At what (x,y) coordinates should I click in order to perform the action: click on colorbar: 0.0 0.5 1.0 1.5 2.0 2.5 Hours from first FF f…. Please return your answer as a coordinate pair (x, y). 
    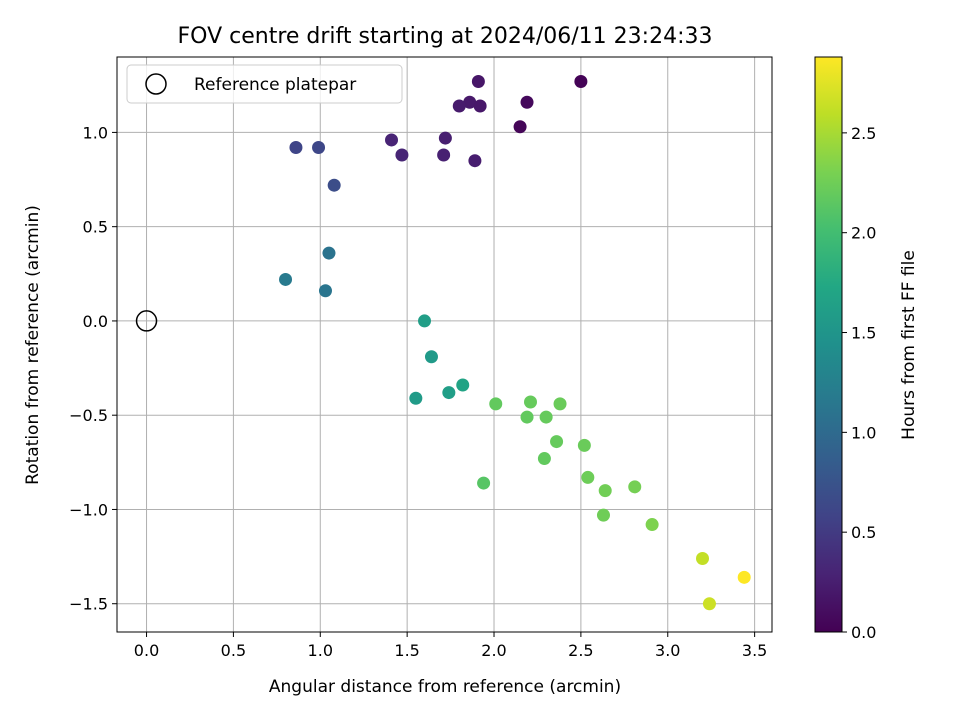
    Looking at the image, I should click on (866, 349).